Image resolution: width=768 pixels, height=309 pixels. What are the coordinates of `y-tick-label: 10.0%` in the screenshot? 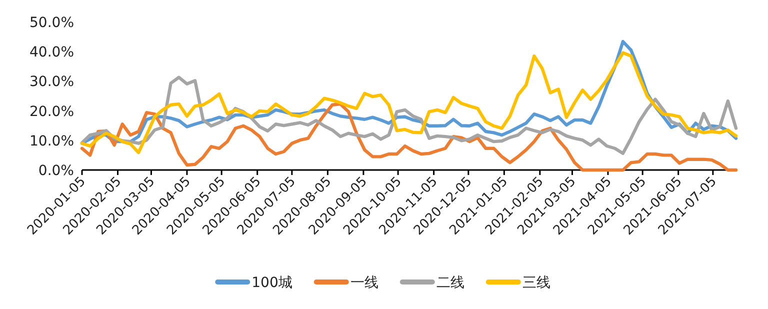 It's located at (52, 141).